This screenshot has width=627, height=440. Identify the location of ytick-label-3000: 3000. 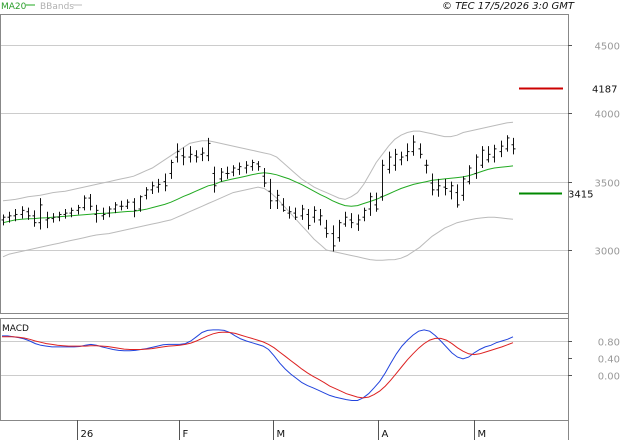
(607, 252).